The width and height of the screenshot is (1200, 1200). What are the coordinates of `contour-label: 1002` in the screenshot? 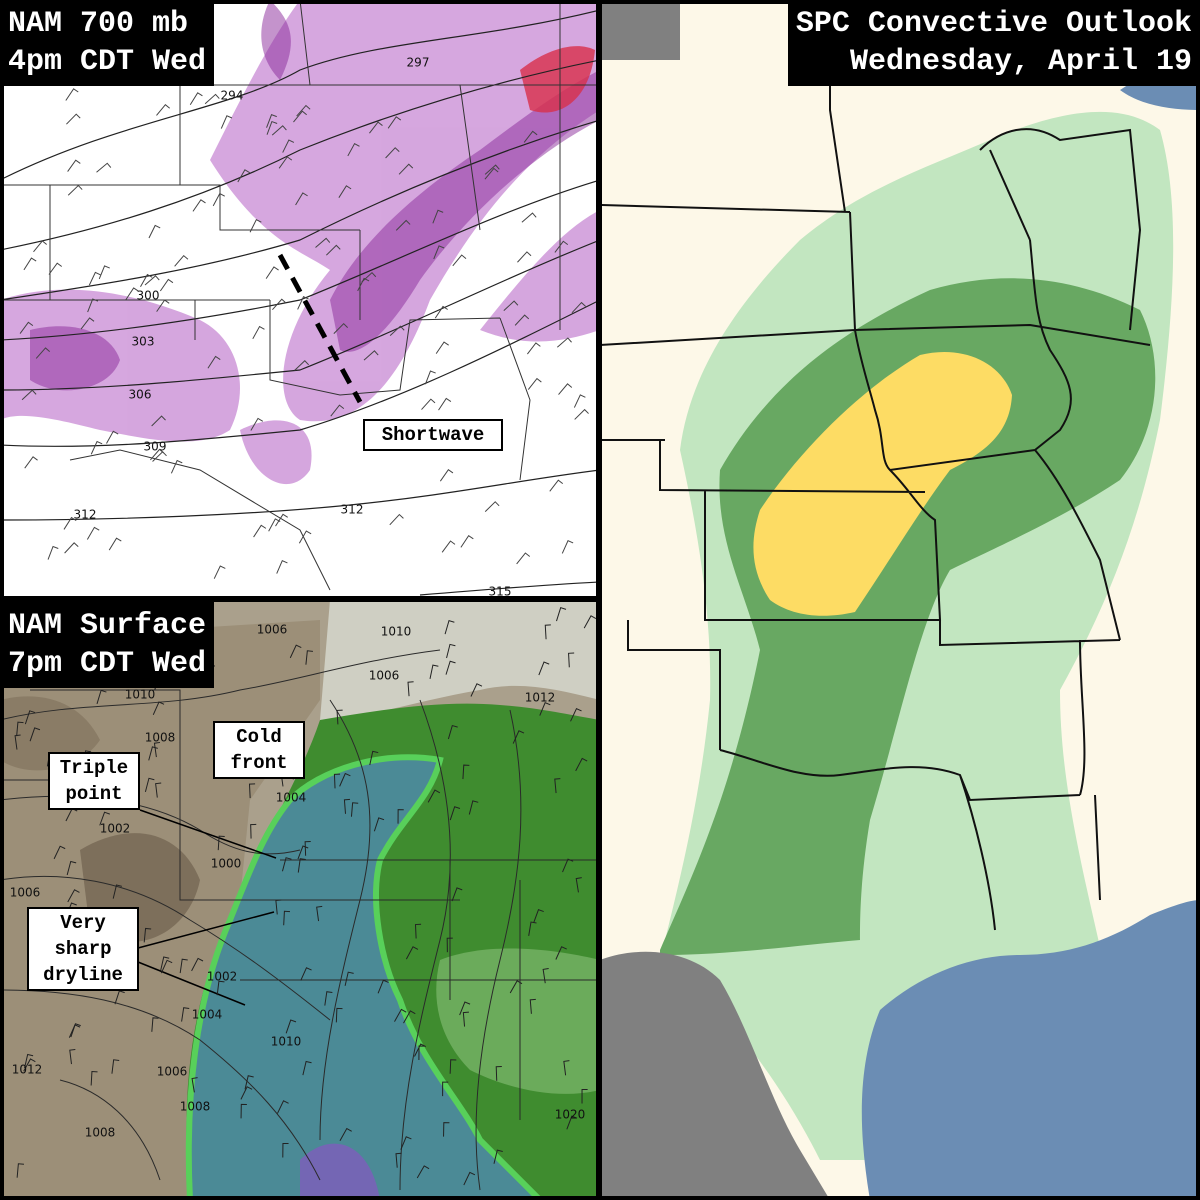 It's located at (222, 977).